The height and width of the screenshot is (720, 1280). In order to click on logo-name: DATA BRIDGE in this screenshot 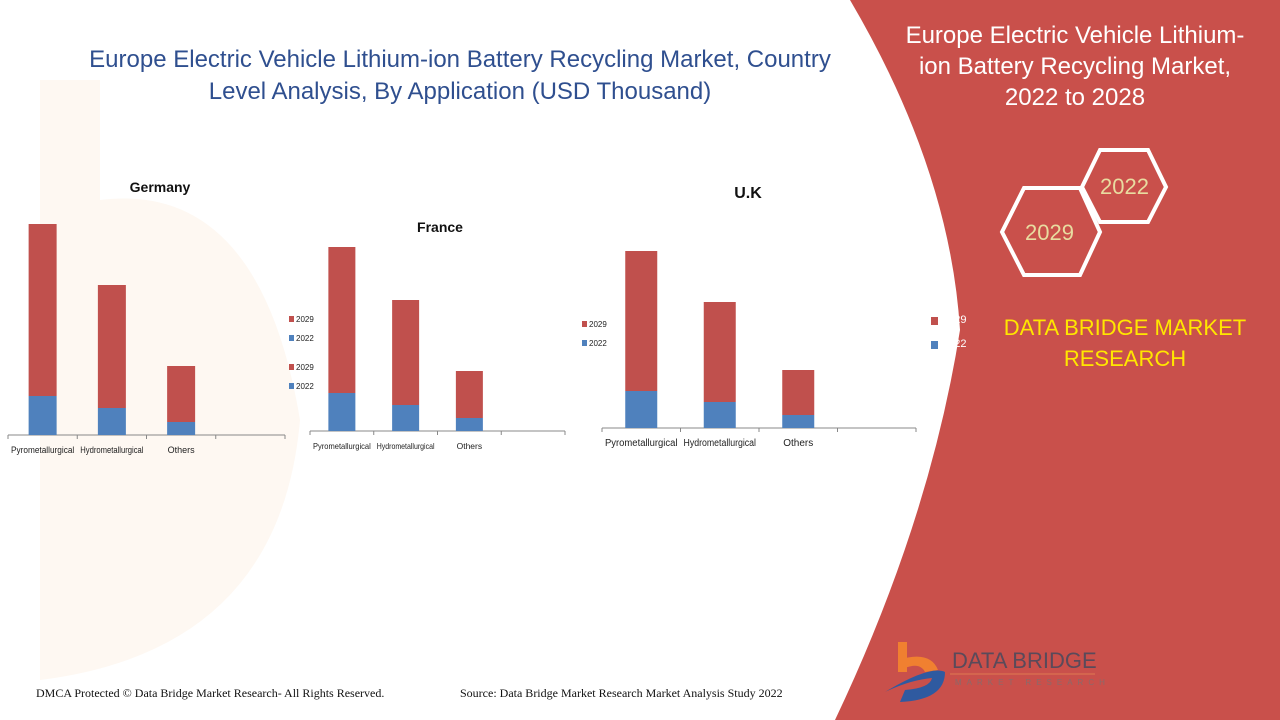, I will do `click(1024, 660)`.